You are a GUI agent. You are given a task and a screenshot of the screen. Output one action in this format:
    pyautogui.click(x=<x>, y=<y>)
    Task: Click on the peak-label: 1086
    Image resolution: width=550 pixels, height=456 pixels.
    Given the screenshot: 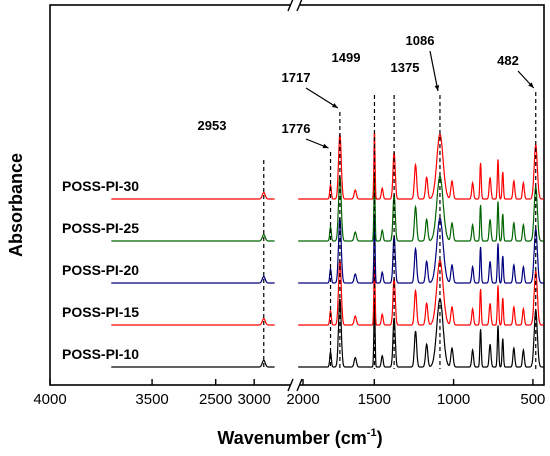 What is the action you would take?
    pyautogui.click(x=420, y=40)
    